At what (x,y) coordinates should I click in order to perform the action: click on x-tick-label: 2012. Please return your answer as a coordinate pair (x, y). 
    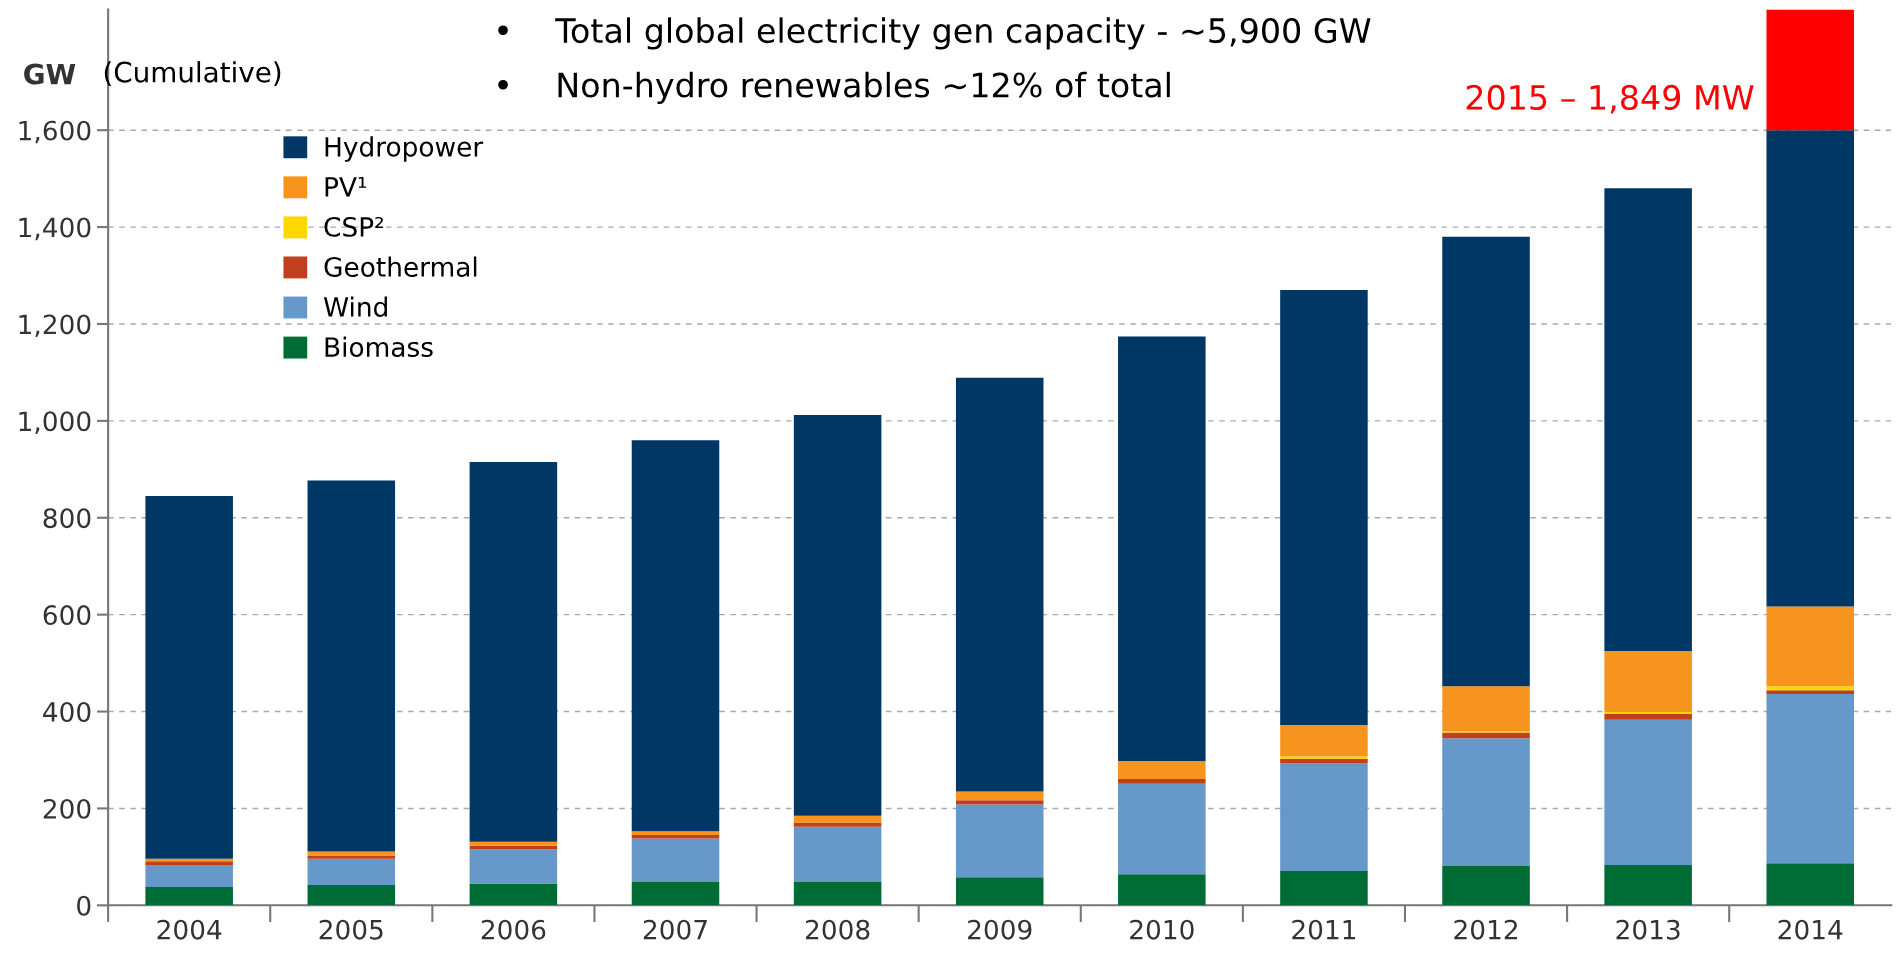
    Looking at the image, I should click on (1485, 929).